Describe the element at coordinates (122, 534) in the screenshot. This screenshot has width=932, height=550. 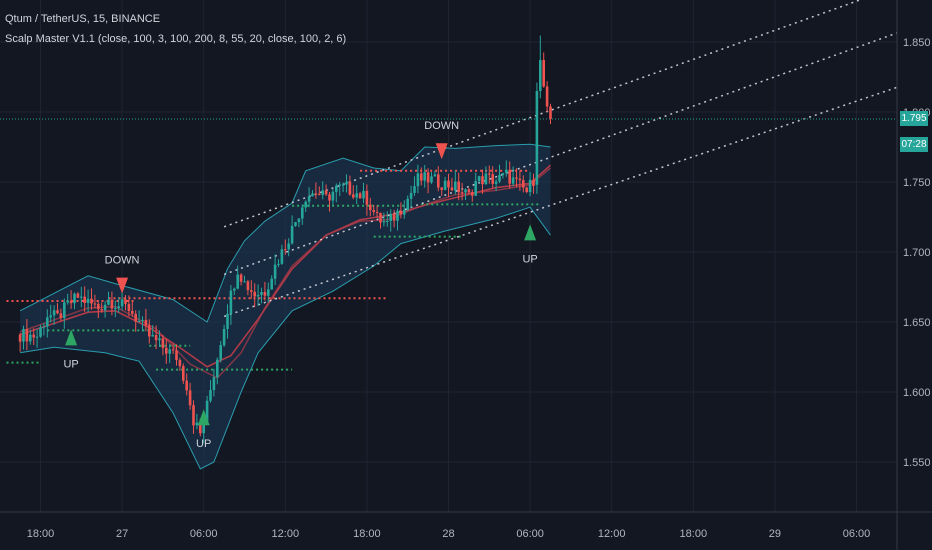
I see `x-tick-label: 27` at that location.